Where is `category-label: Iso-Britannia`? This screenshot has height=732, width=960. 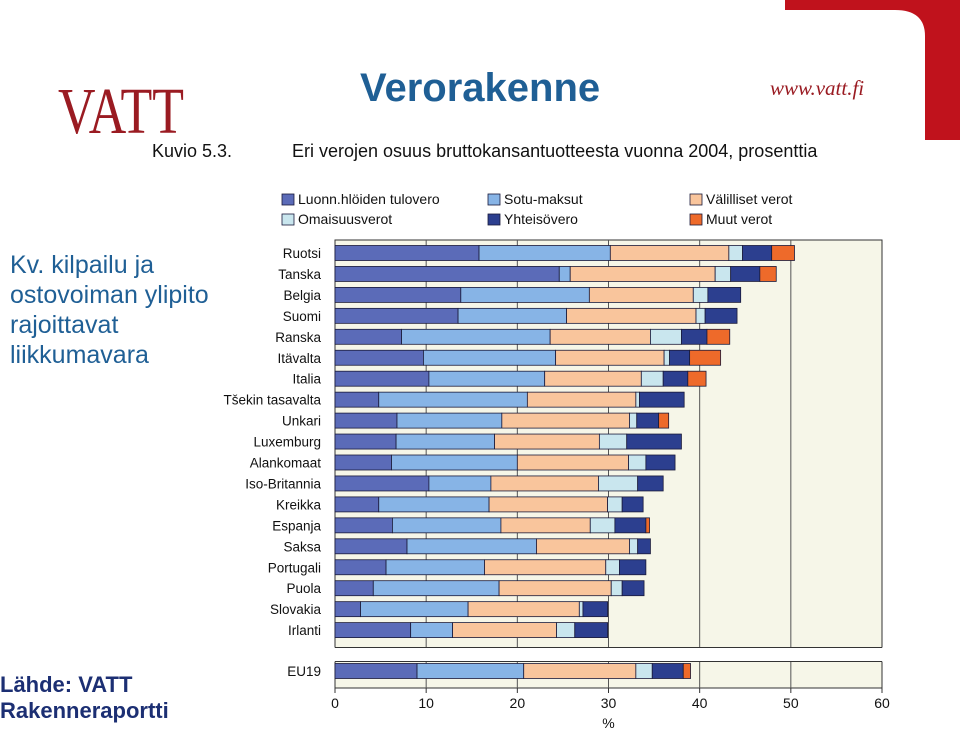
category-label: Iso-Britannia is located at coordinates (283, 483).